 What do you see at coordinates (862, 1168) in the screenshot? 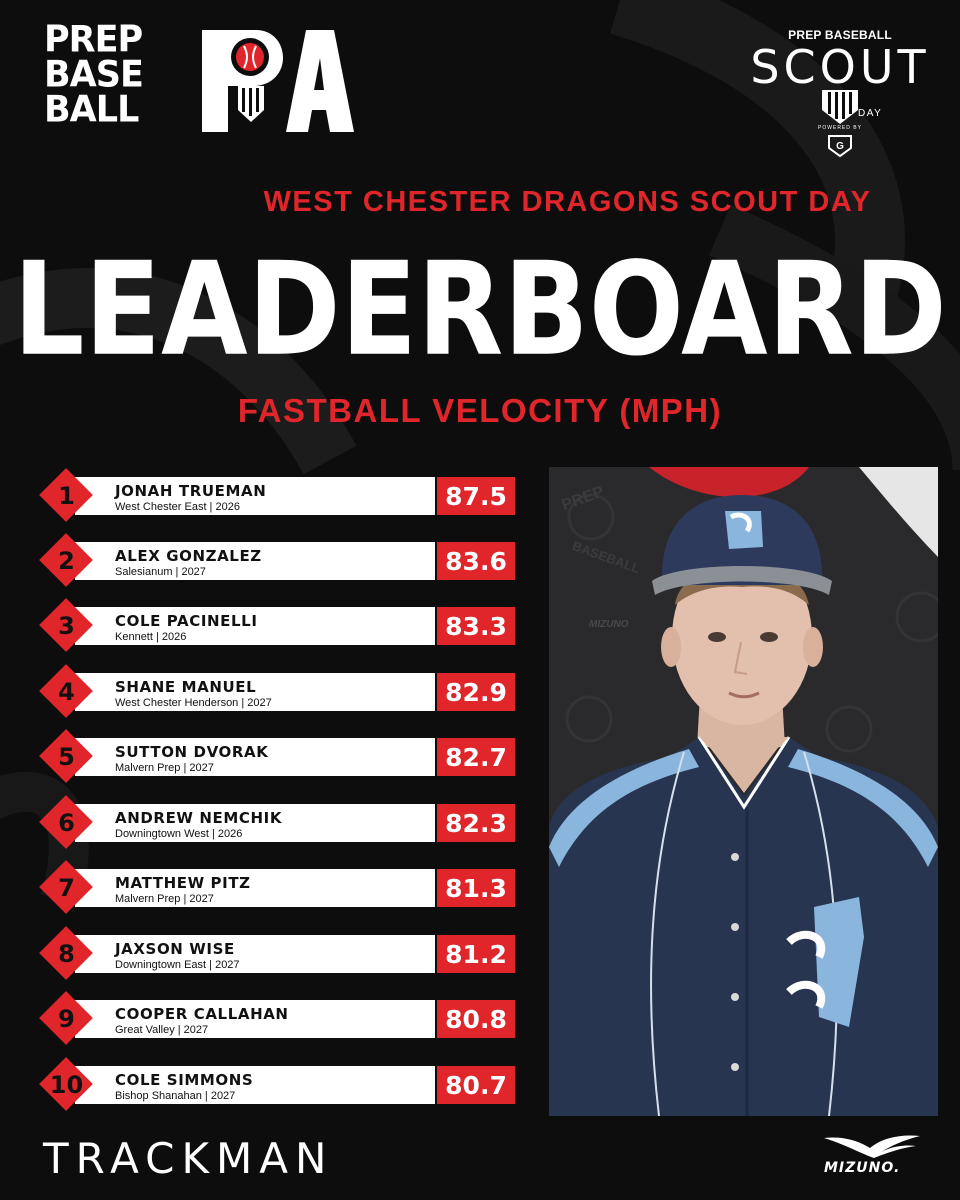
I see `mizuno-wordmark: MIZUNO.` at bounding box center [862, 1168].